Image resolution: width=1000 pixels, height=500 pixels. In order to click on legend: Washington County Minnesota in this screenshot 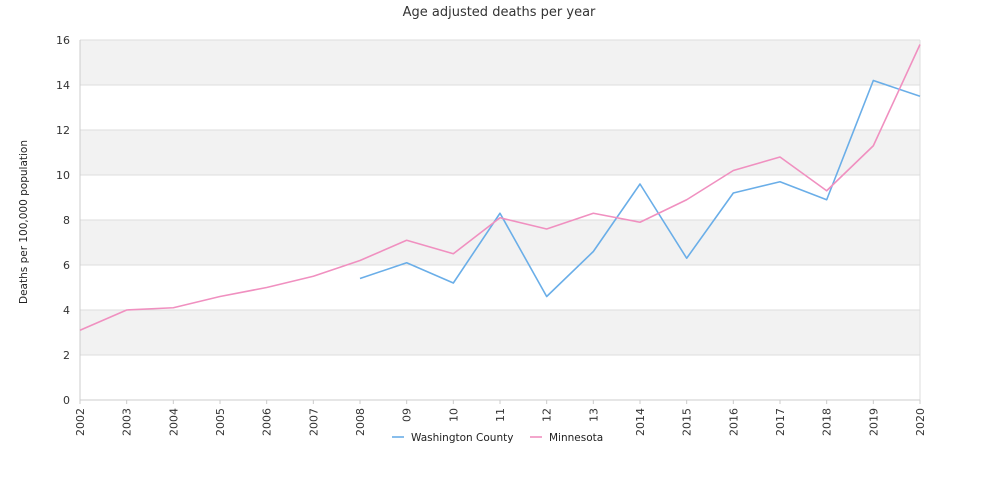, I will do `click(497, 438)`.